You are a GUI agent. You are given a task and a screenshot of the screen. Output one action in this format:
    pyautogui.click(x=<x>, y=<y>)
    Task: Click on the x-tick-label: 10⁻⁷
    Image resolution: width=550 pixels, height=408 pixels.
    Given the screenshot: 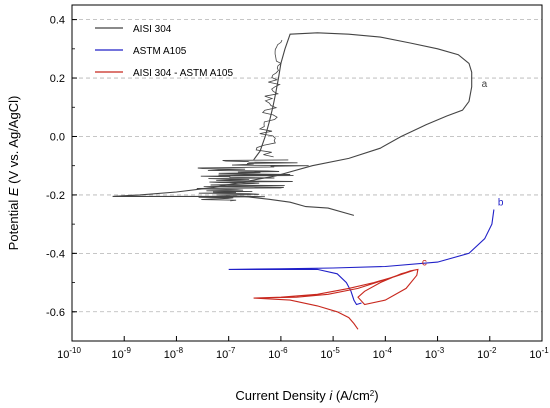 What is the action you would take?
    pyautogui.click(x=226, y=353)
    